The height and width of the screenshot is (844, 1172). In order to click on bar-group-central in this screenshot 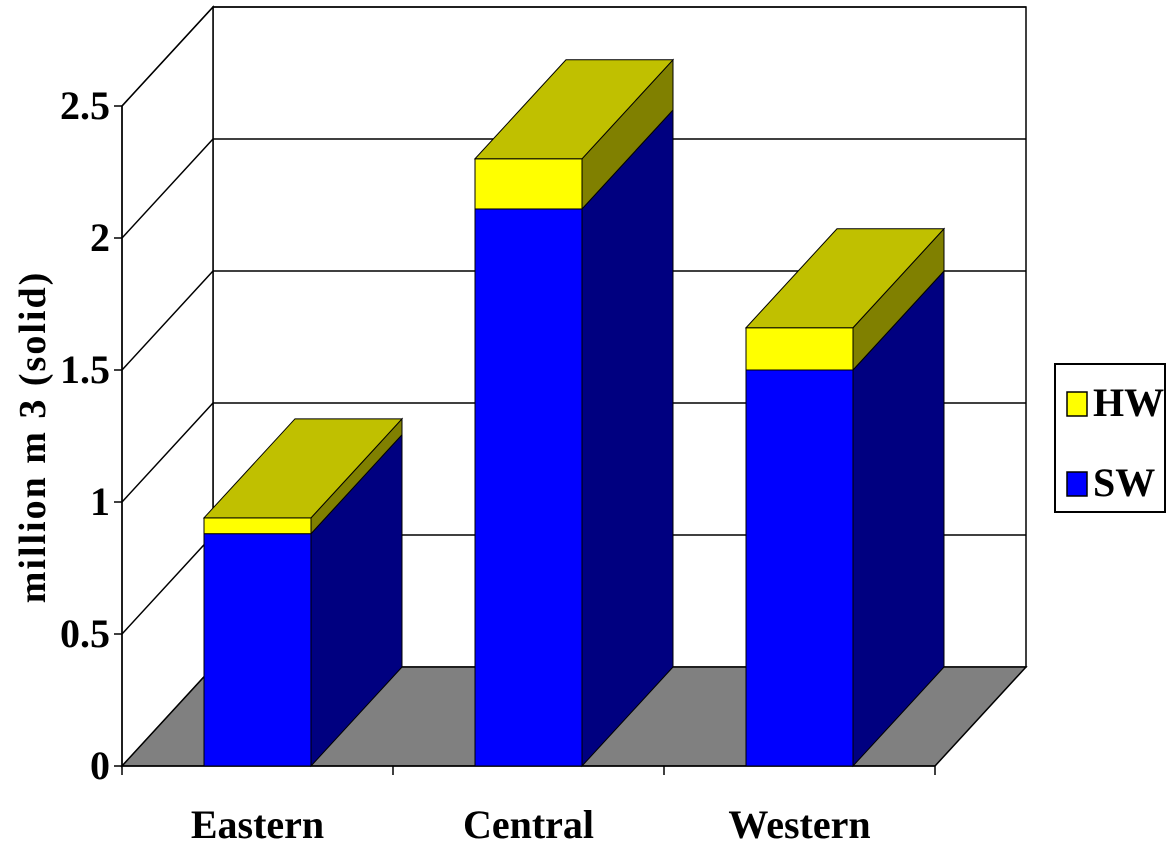, I will do `click(574, 413)`.